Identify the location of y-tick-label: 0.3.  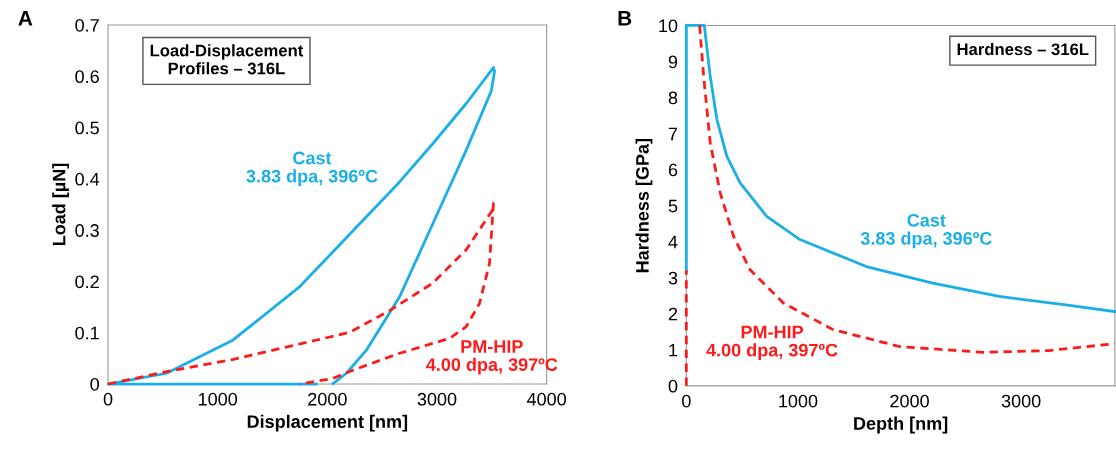
(87, 230).